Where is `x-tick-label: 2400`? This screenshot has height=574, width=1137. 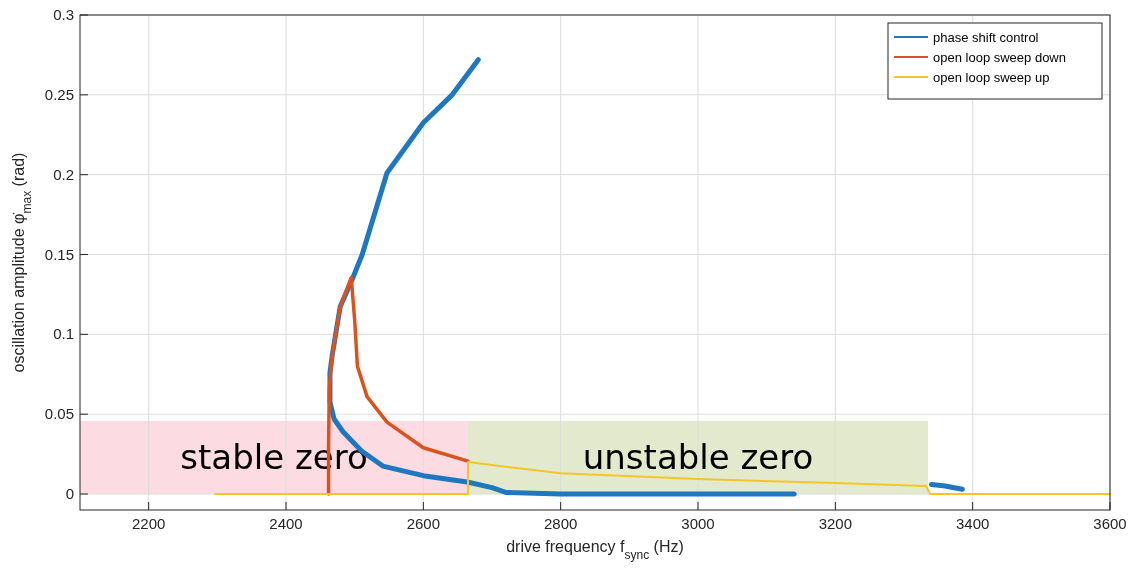
x-tick-label: 2400 is located at coordinates (286, 523).